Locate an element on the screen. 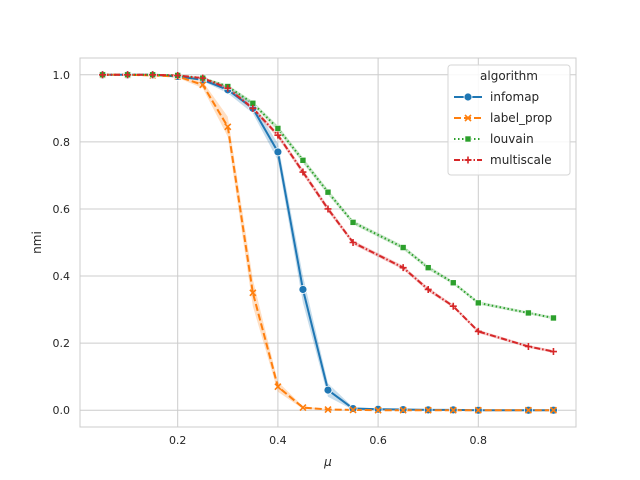  y-tick-label: 1.0 is located at coordinates (62, 75).